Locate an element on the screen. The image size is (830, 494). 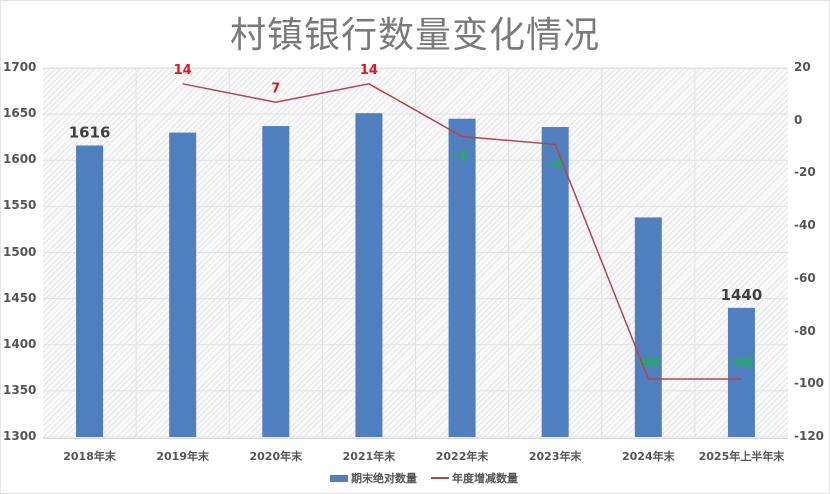
left-axis-tick: 1300 is located at coordinates (20, 436).